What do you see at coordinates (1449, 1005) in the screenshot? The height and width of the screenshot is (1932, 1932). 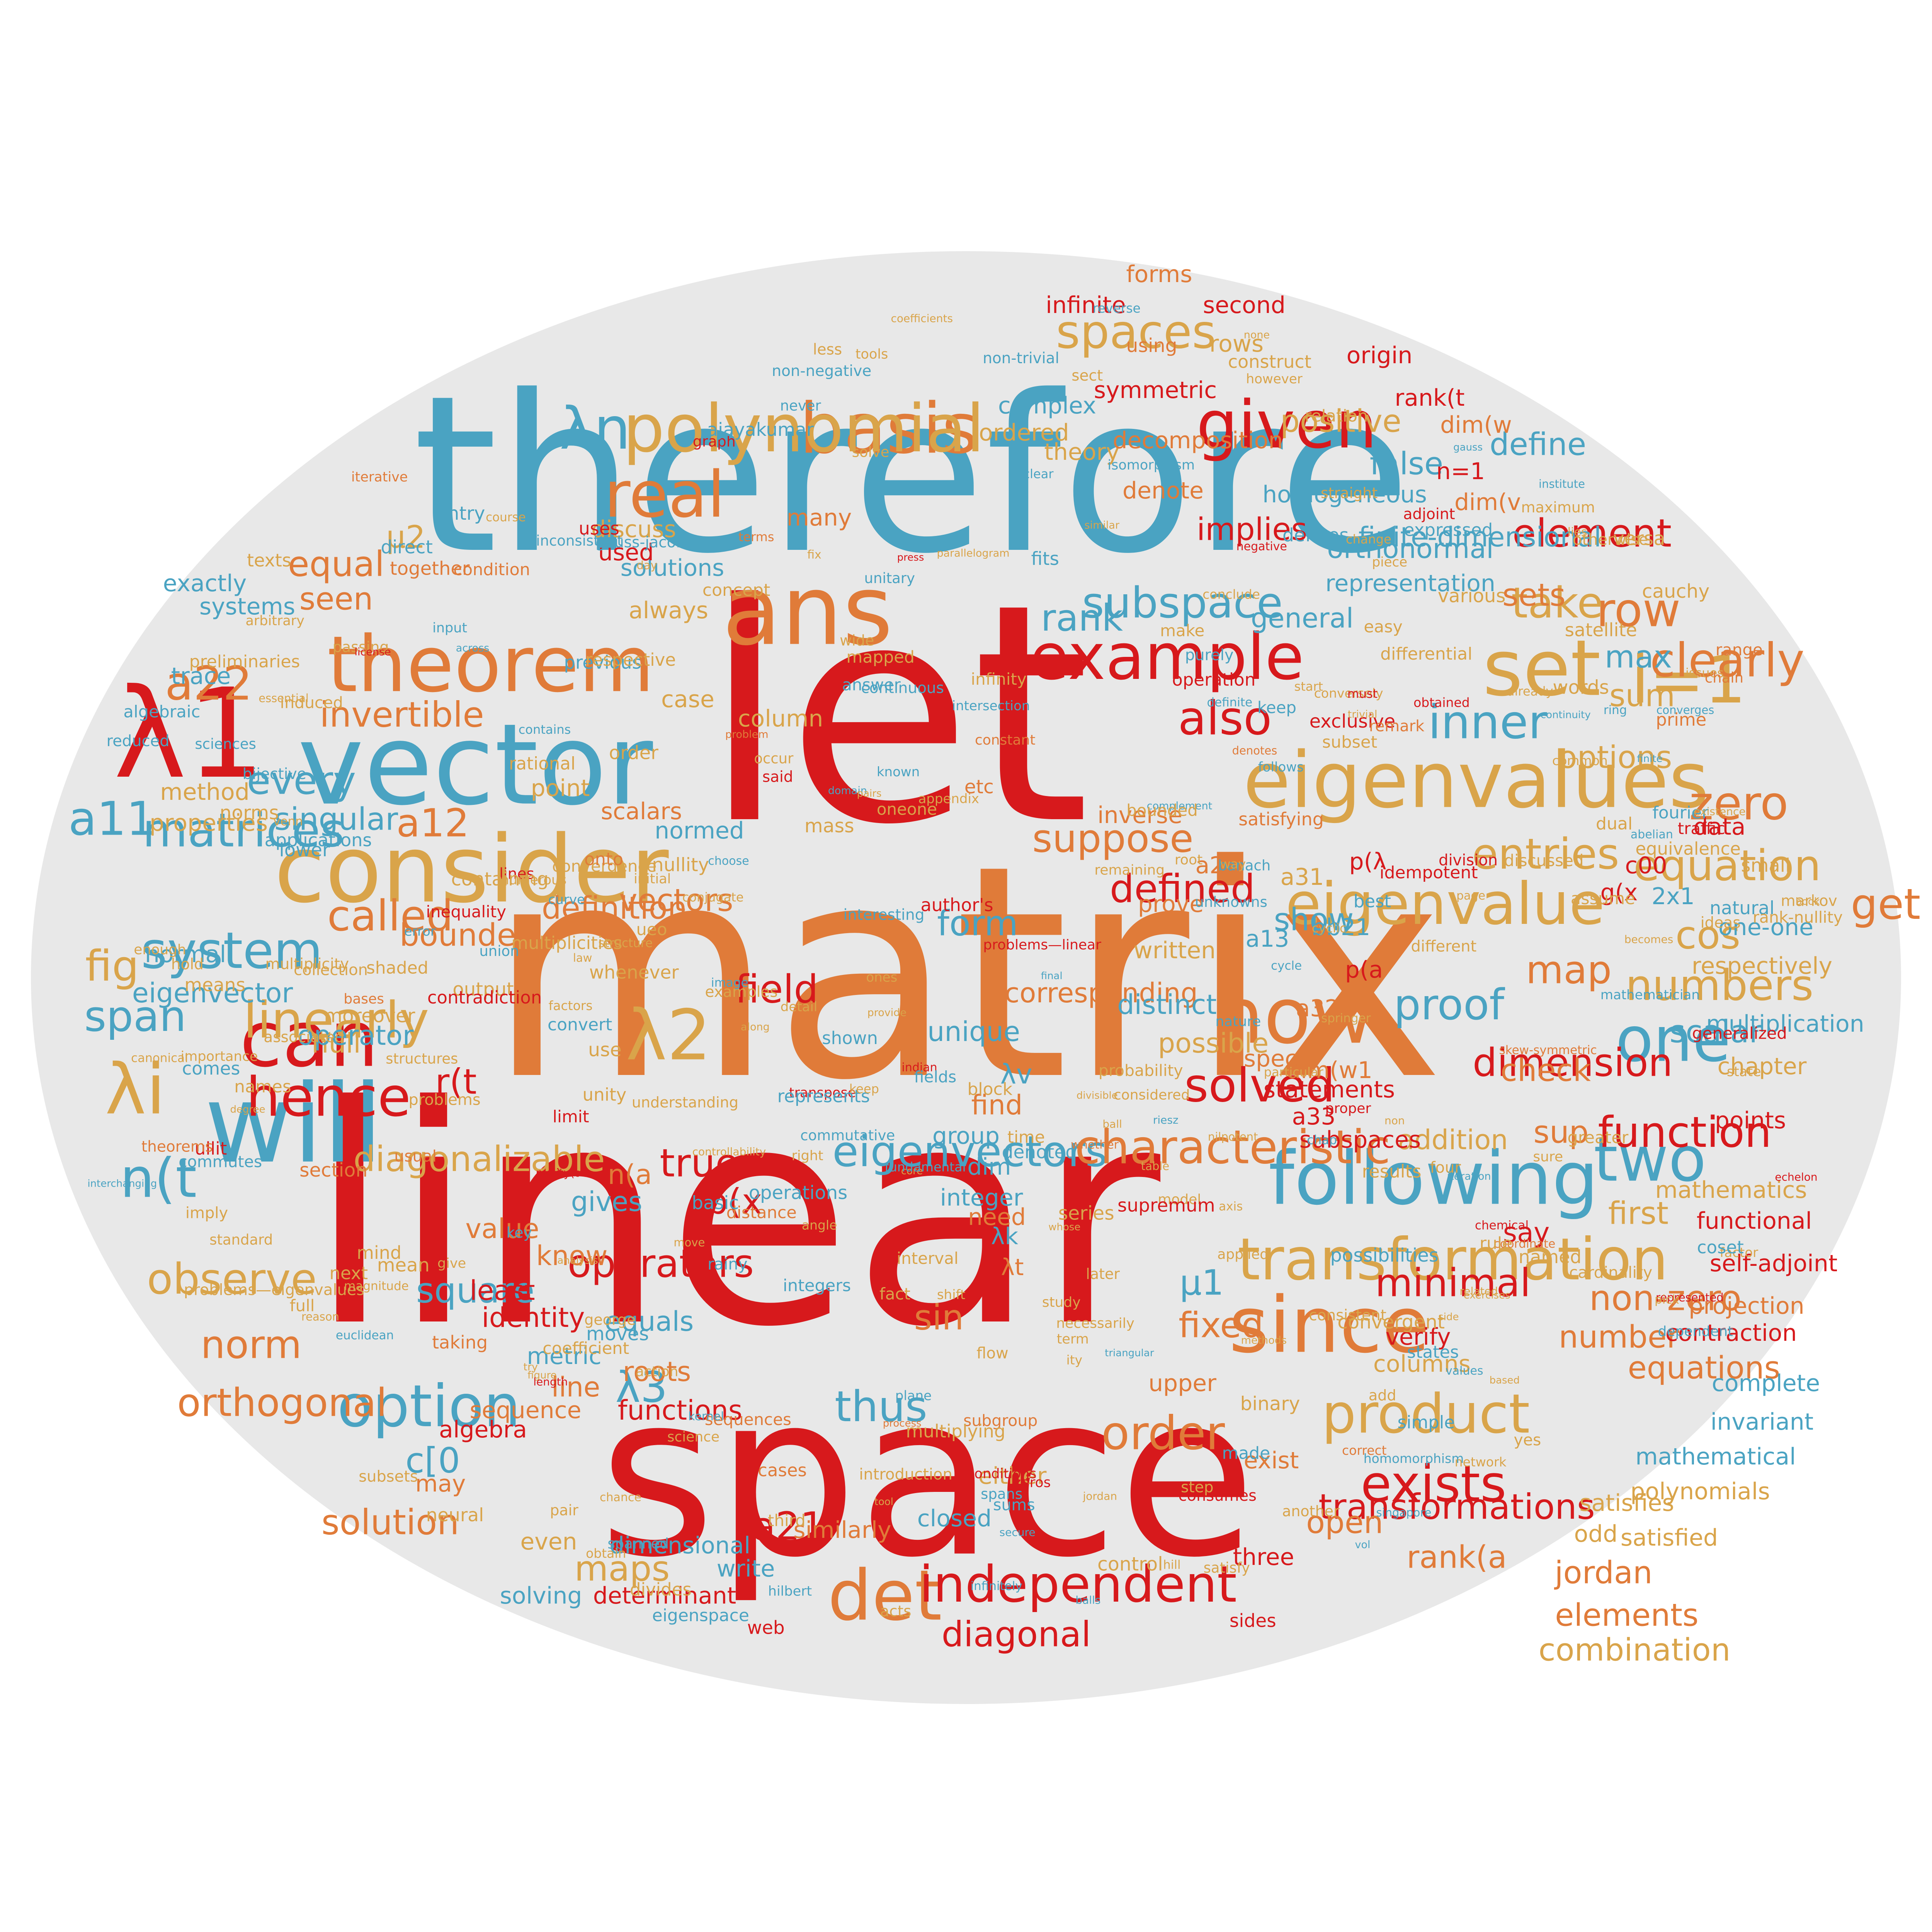 I see `word-66: proof` at bounding box center [1449, 1005].